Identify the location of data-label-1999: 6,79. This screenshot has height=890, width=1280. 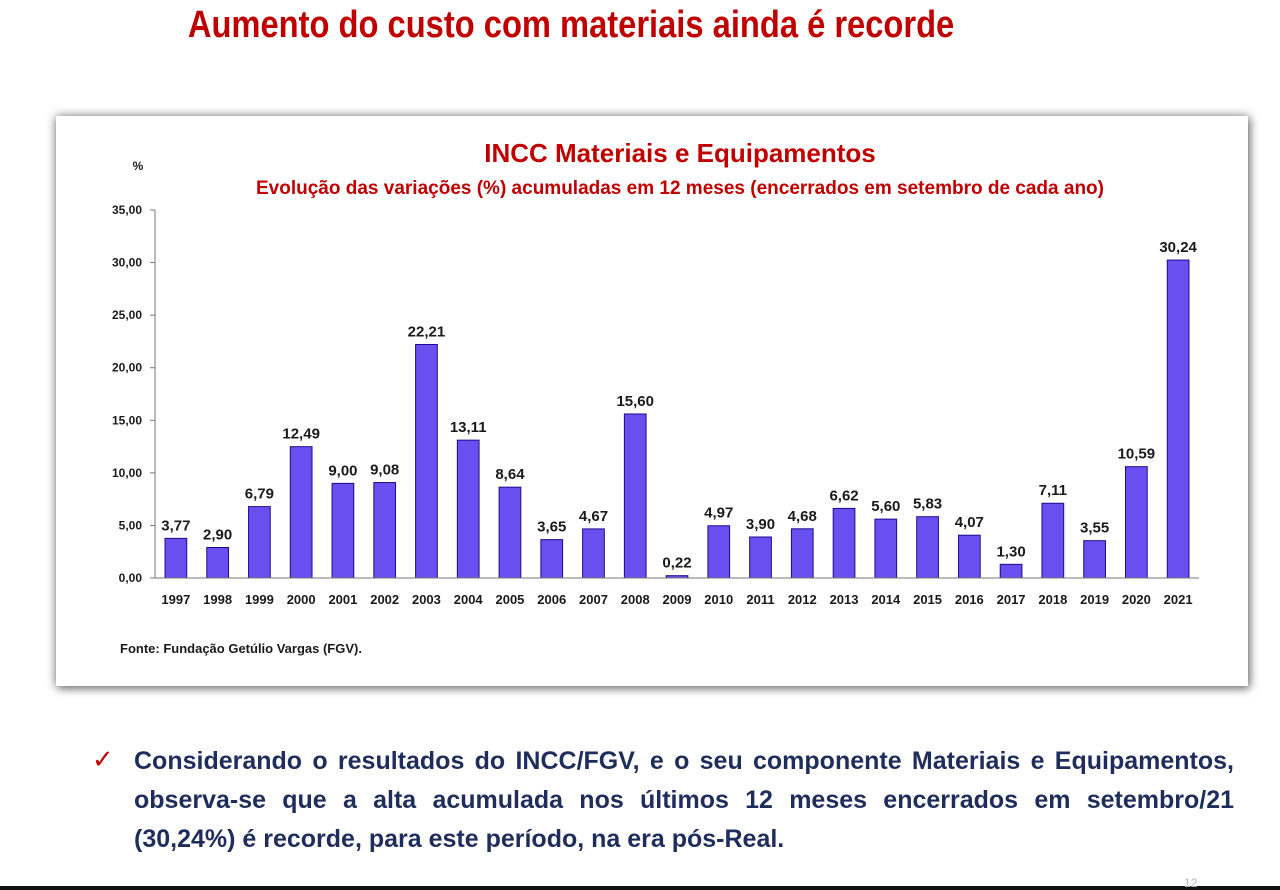
(259, 494).